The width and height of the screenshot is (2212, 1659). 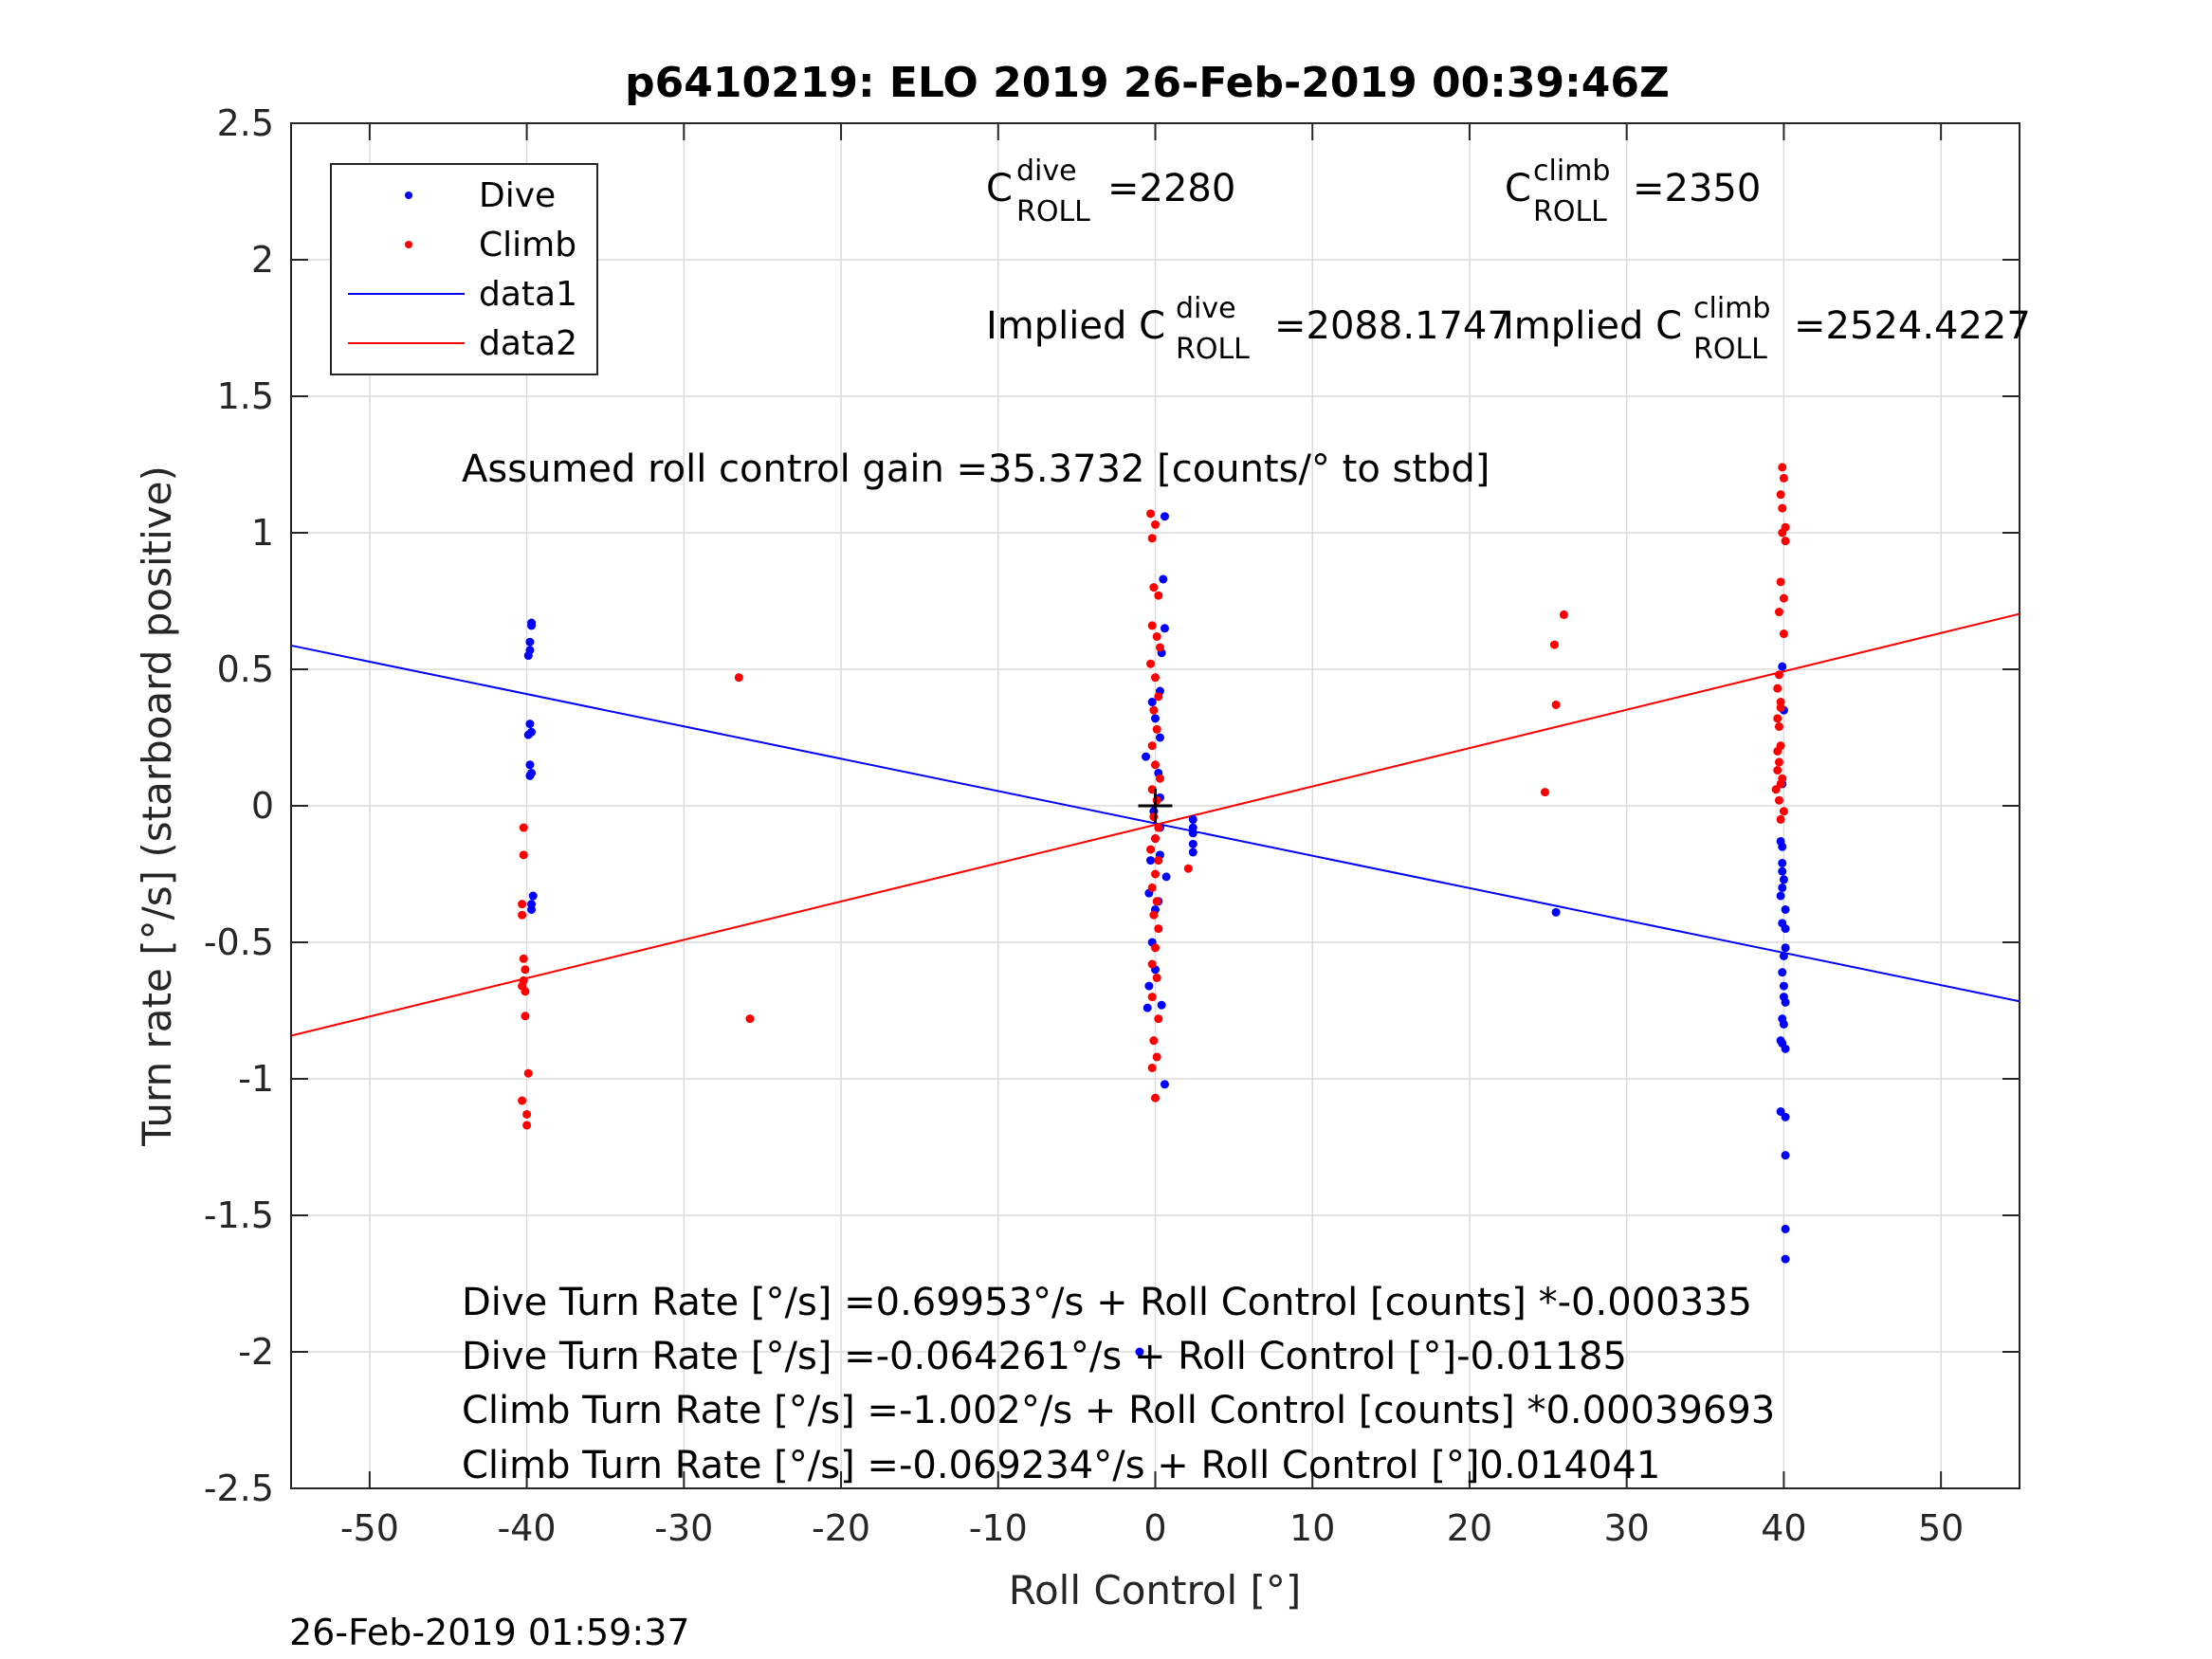 I want to click on x-tick-label: 30, so click(x=1627, y=1528).